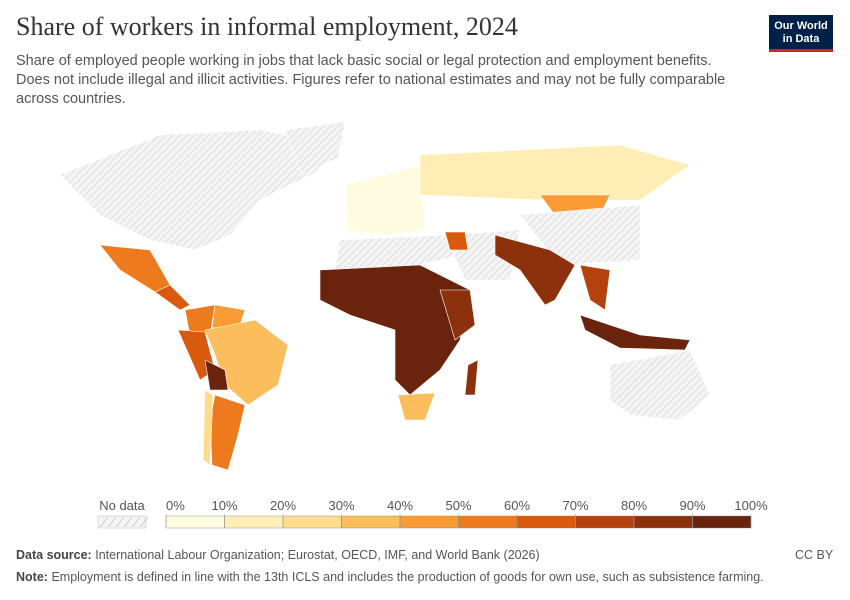  Describe the element at coordinates (555, 172) in the screenshot. I see `russia` at that location.